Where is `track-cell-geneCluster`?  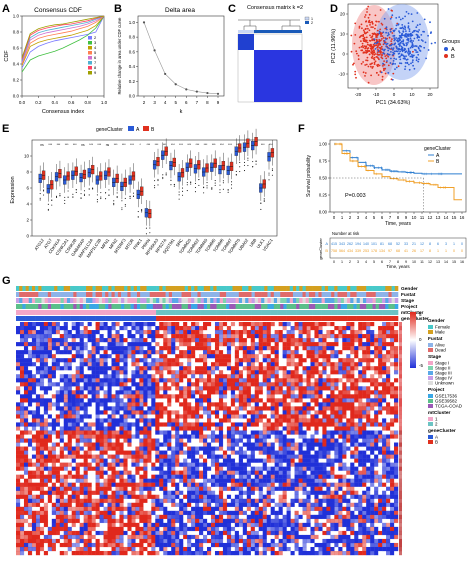 track-cell-geneCluster is located at coordinates (329, 318).